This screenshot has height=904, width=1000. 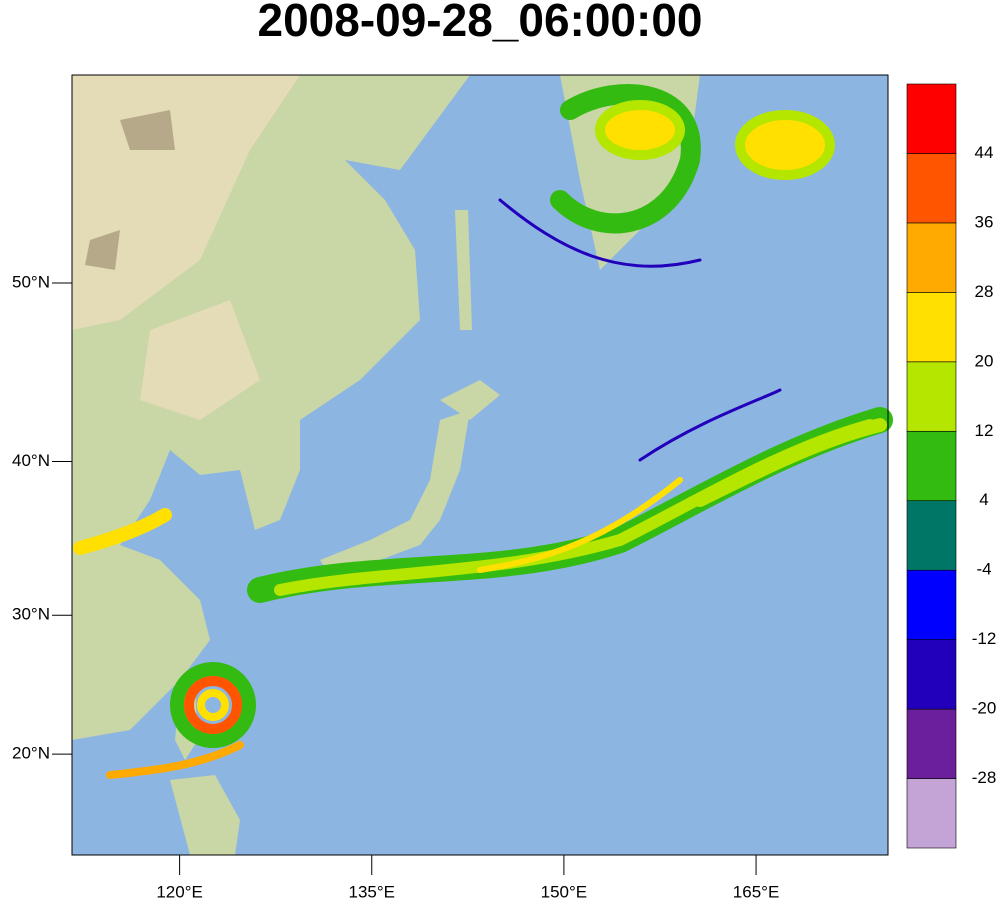 What do you see at coordinates (31, 282) in the screenshot?
I see `y-tick-label: 50°N` at bounding box center [31, 282].